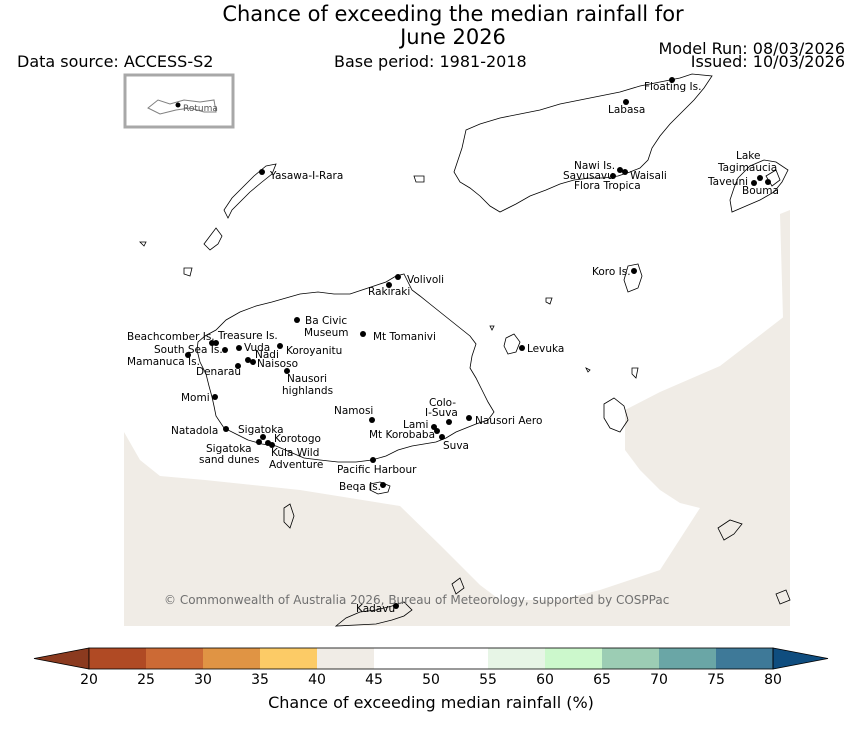  What do you see at coordinates (437, 431) in the screenshot?
I see `dot-mt-korobaba` at bounding box center [437, 431].